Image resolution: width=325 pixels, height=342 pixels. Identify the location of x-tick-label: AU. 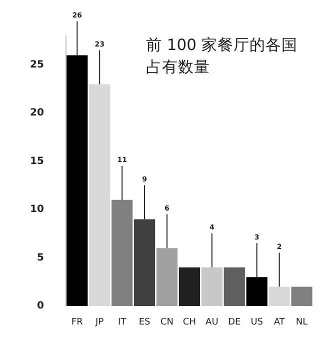
(212, 323).